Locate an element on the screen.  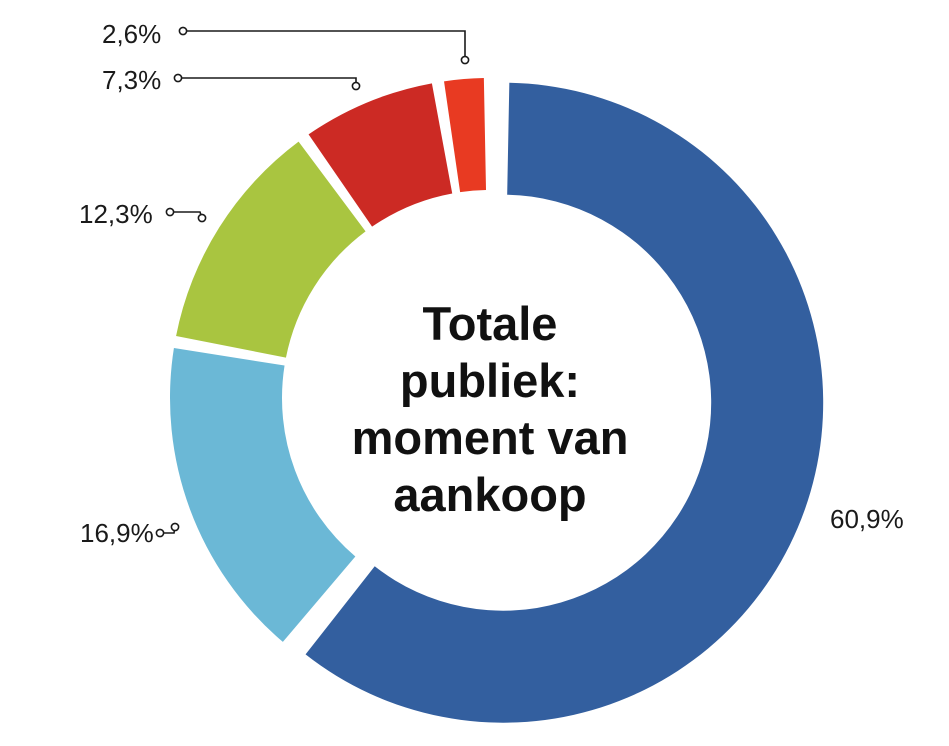
slice-label-12-3: 12,3% is located at coordinates (116, 214).